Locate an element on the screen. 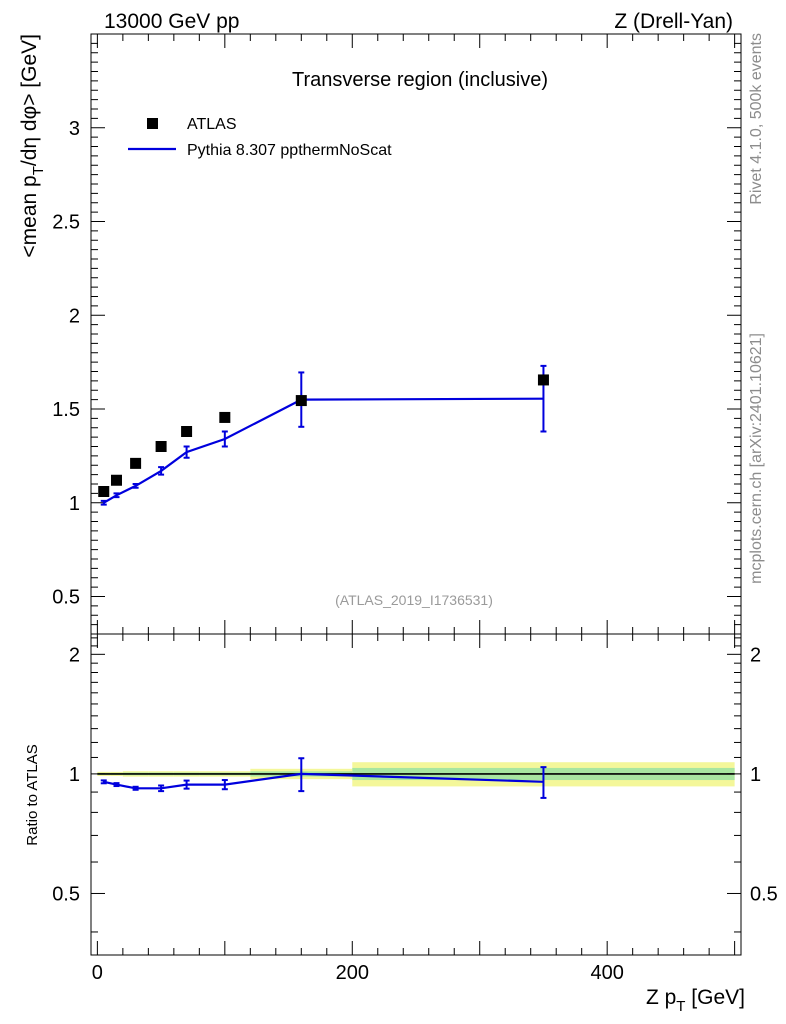 The width and height of the screenshot is (786, 1024). legend-pythia-label: Pythia 8.307 ppthermNoScat is located at coordinates (289, 150).